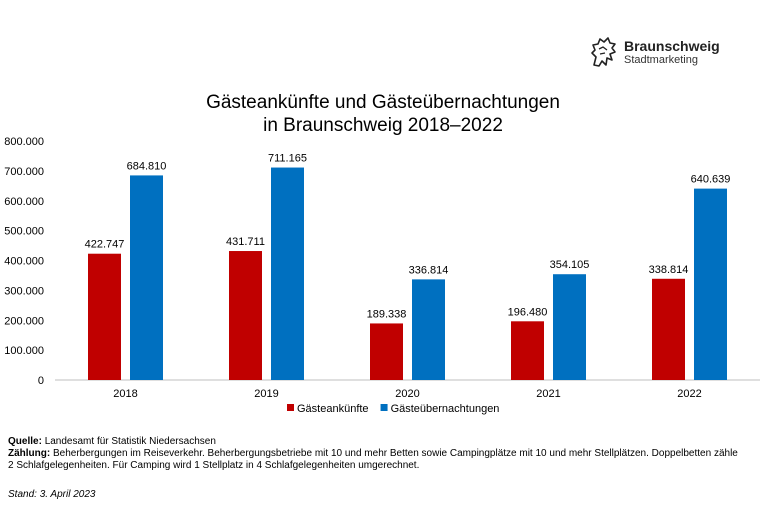 The height and width of the screenshot is (512, 767). Describe the element at coordinates (125, 394) in the screenshot. I see `x-tick-label: 2018` at that location.